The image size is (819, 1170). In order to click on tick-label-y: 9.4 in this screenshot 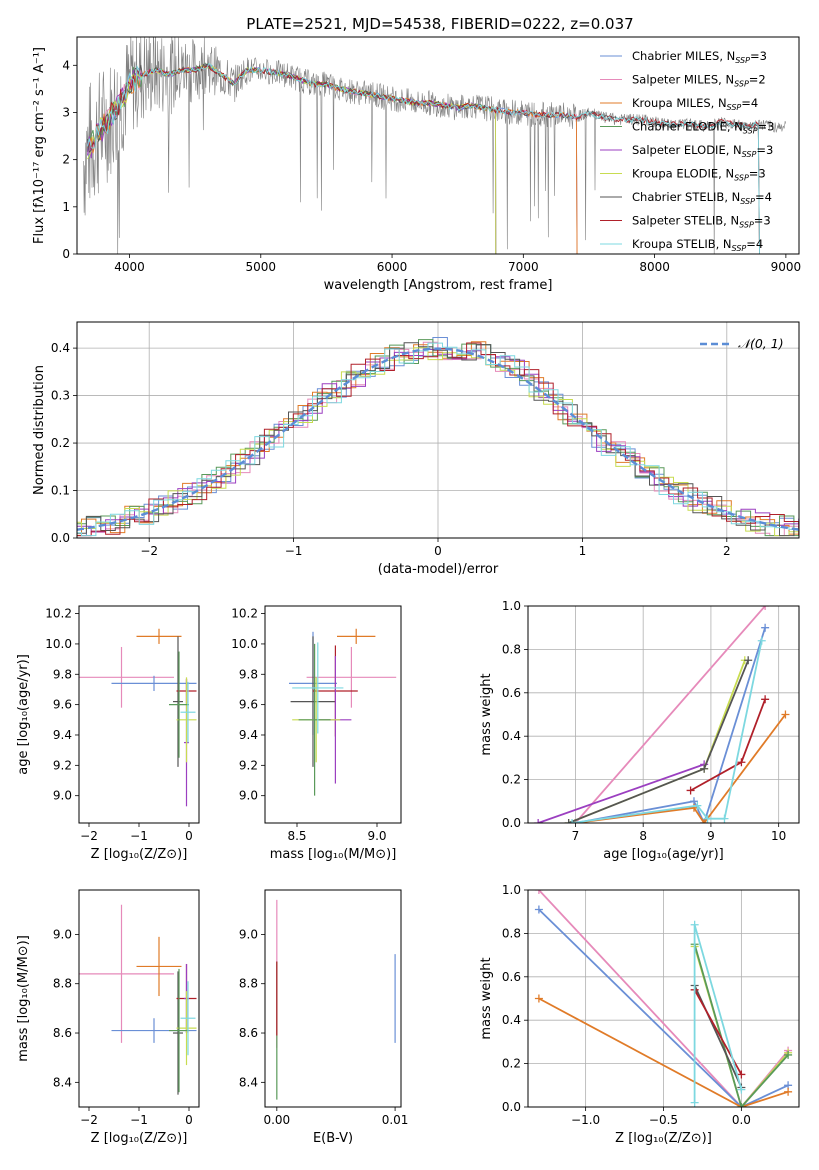, I will do `click(62, 735)`.